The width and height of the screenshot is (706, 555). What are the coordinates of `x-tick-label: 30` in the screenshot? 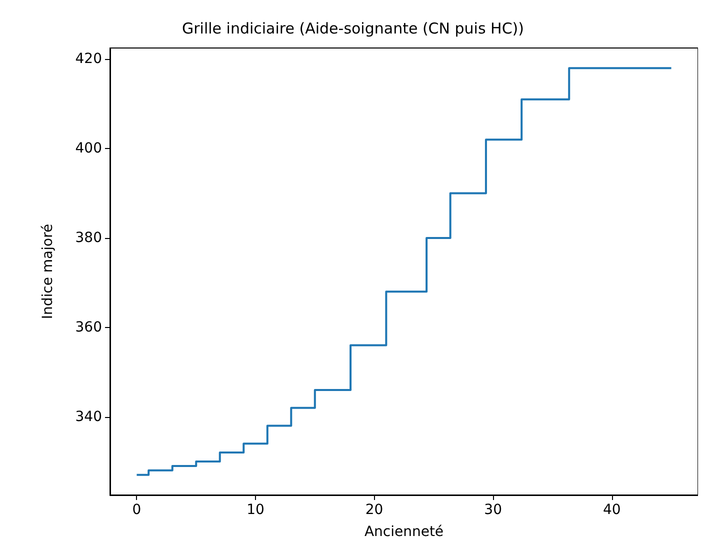 It's located at (493, 510).